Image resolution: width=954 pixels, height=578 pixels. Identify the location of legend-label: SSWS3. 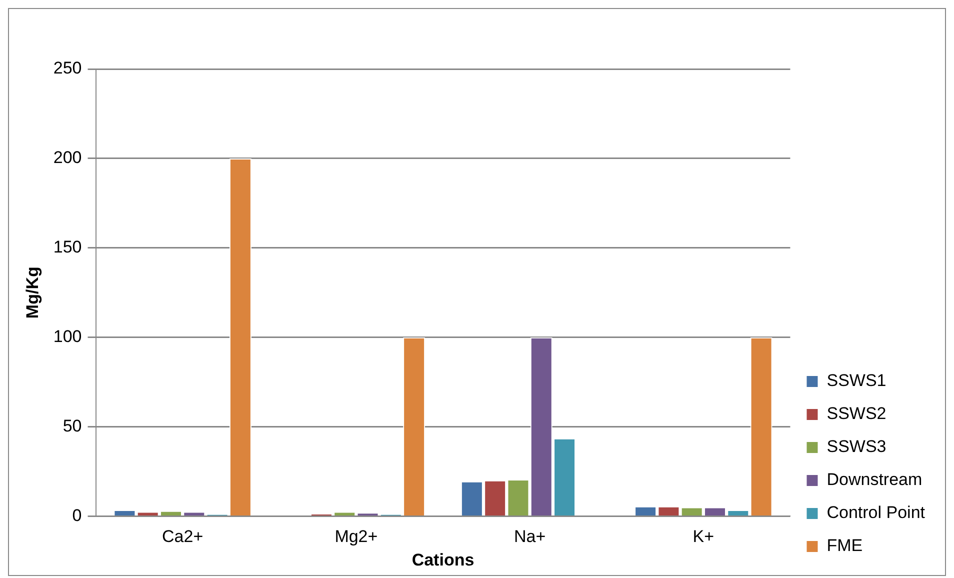
(856, 446).